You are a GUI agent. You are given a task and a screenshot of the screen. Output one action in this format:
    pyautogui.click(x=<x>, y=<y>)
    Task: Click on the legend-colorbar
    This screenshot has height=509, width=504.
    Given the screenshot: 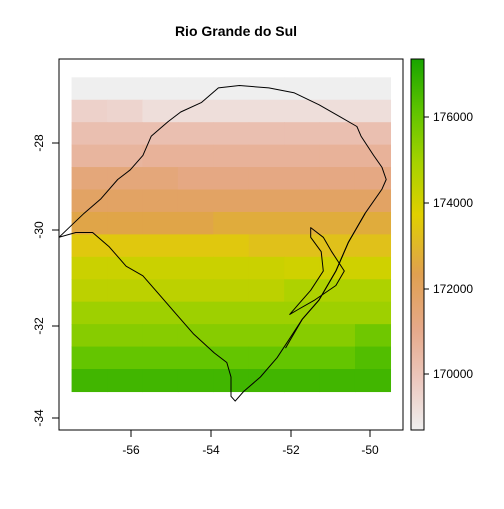 What is the action you would take?
    pyautogui.click(x=417, y=244)
    